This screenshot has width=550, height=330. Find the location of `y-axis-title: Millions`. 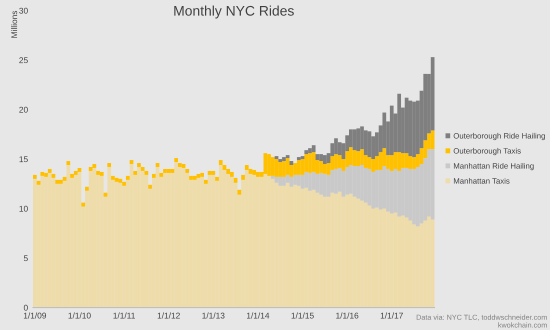

y-axis-title: Millions is located at coordinates (14, 24).